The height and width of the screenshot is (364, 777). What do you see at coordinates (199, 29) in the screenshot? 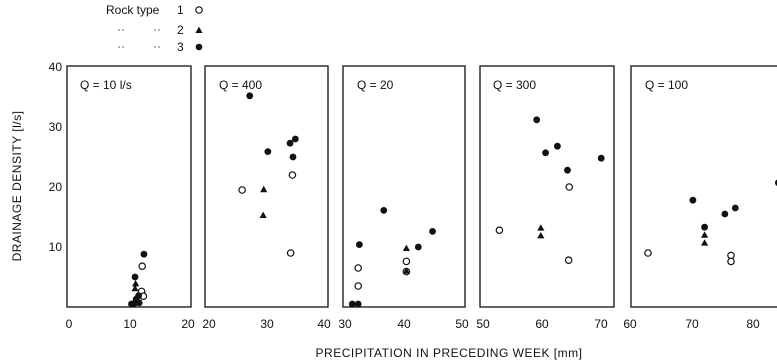
I see `legend-marker-filled-triangle` at bounding box center [199, 29].